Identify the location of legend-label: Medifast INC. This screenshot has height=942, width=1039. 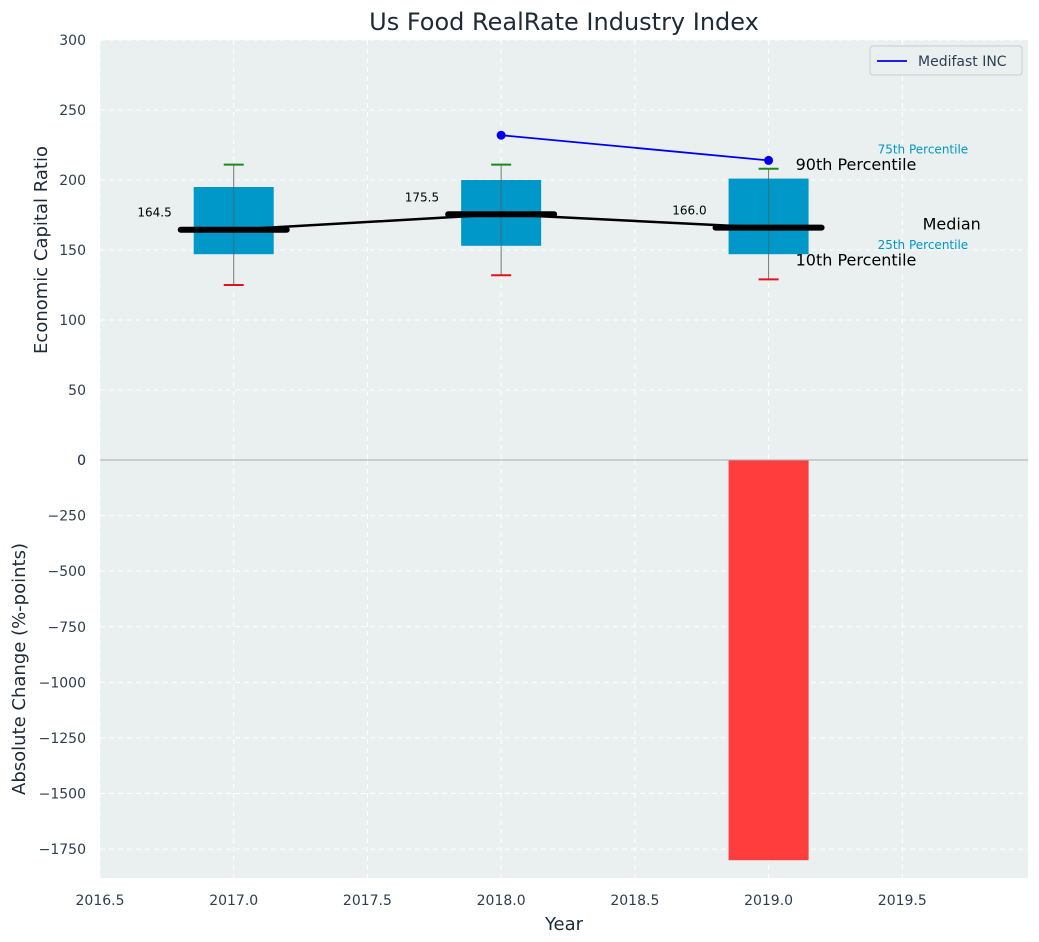
(962, 62).